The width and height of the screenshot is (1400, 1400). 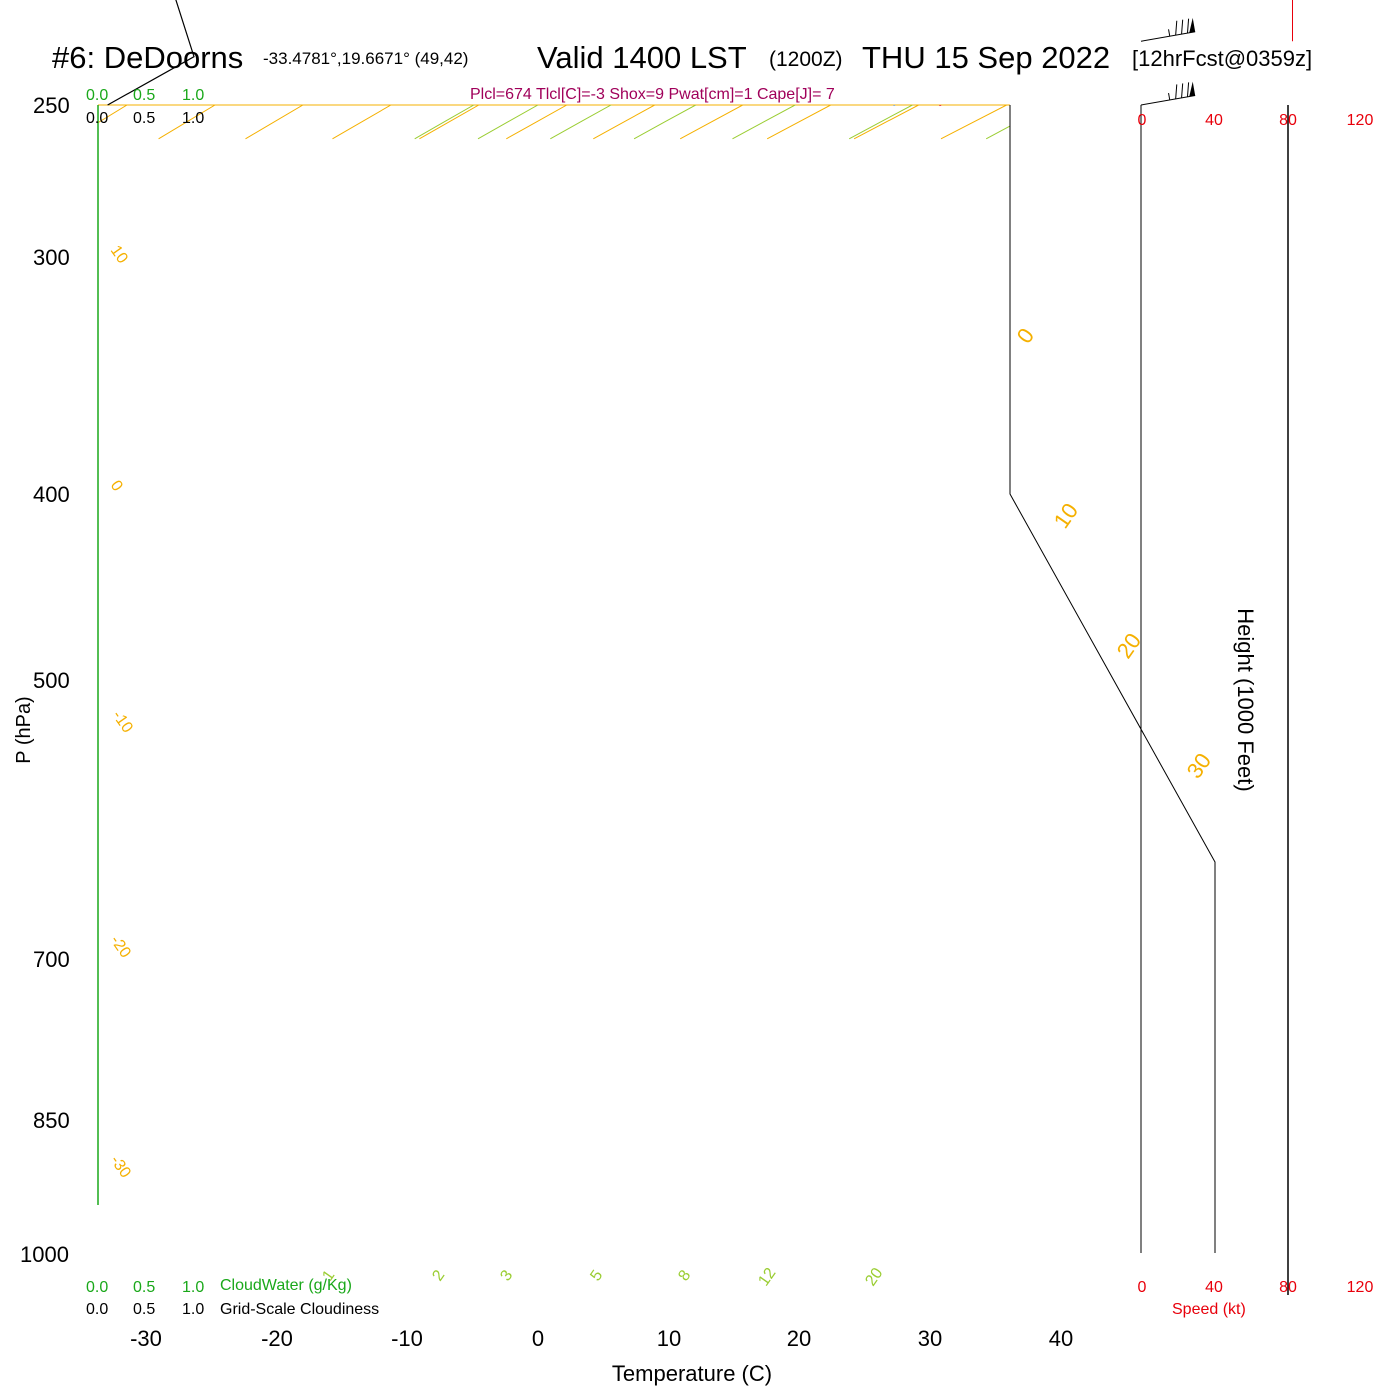 I want to click on pressure-tick-500: 500, so click(x=51, y=680).